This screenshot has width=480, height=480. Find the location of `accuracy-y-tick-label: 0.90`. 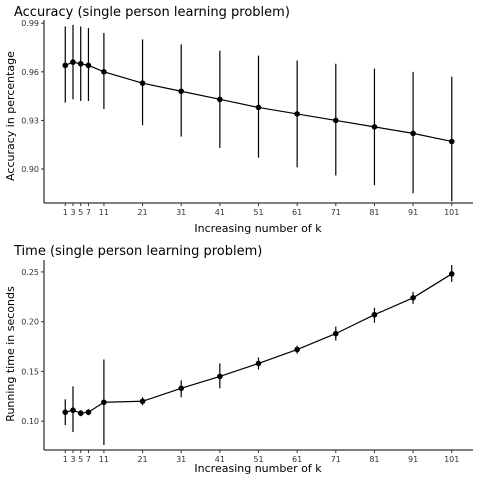

accuracy-y-tick-label: 0.90 is located at coordinates (30, 169).